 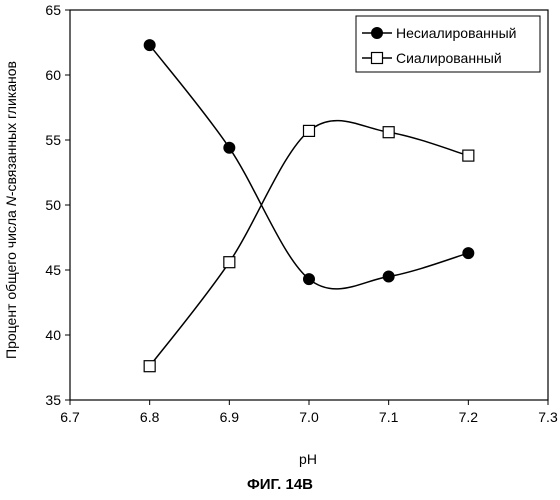 What do you see at coordinates (456, 33) in the screenshot?
I see `legend-label-0: Несиалированный` at bounding box center [456, 33].